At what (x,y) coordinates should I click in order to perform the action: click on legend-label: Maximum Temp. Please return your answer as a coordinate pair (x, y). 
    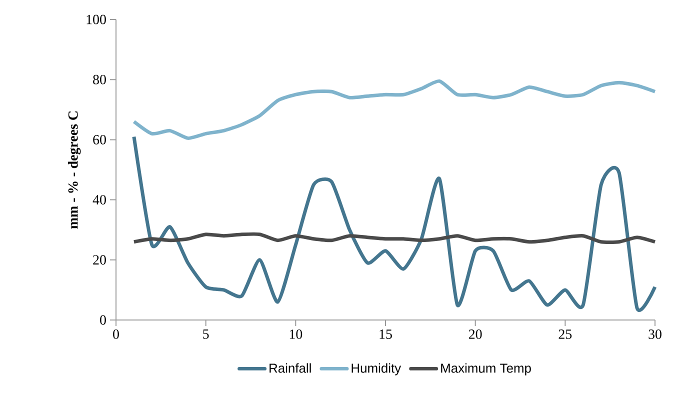
    Looking at the image, I should click on (486, 369).